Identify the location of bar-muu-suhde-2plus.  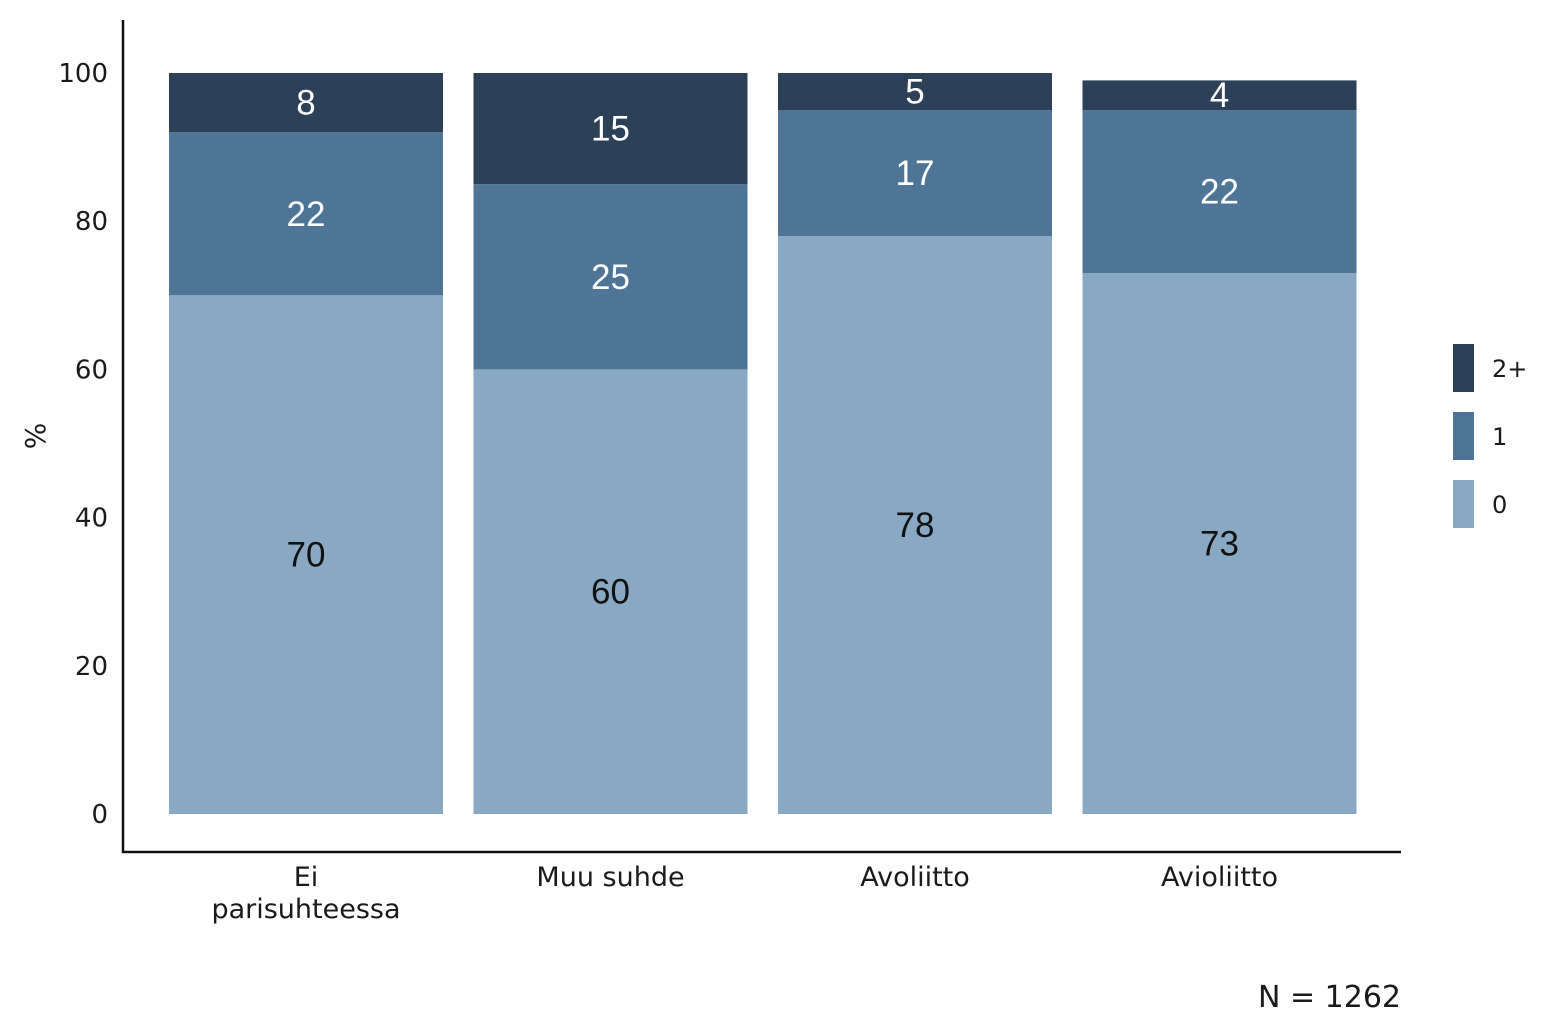
(610, 129).